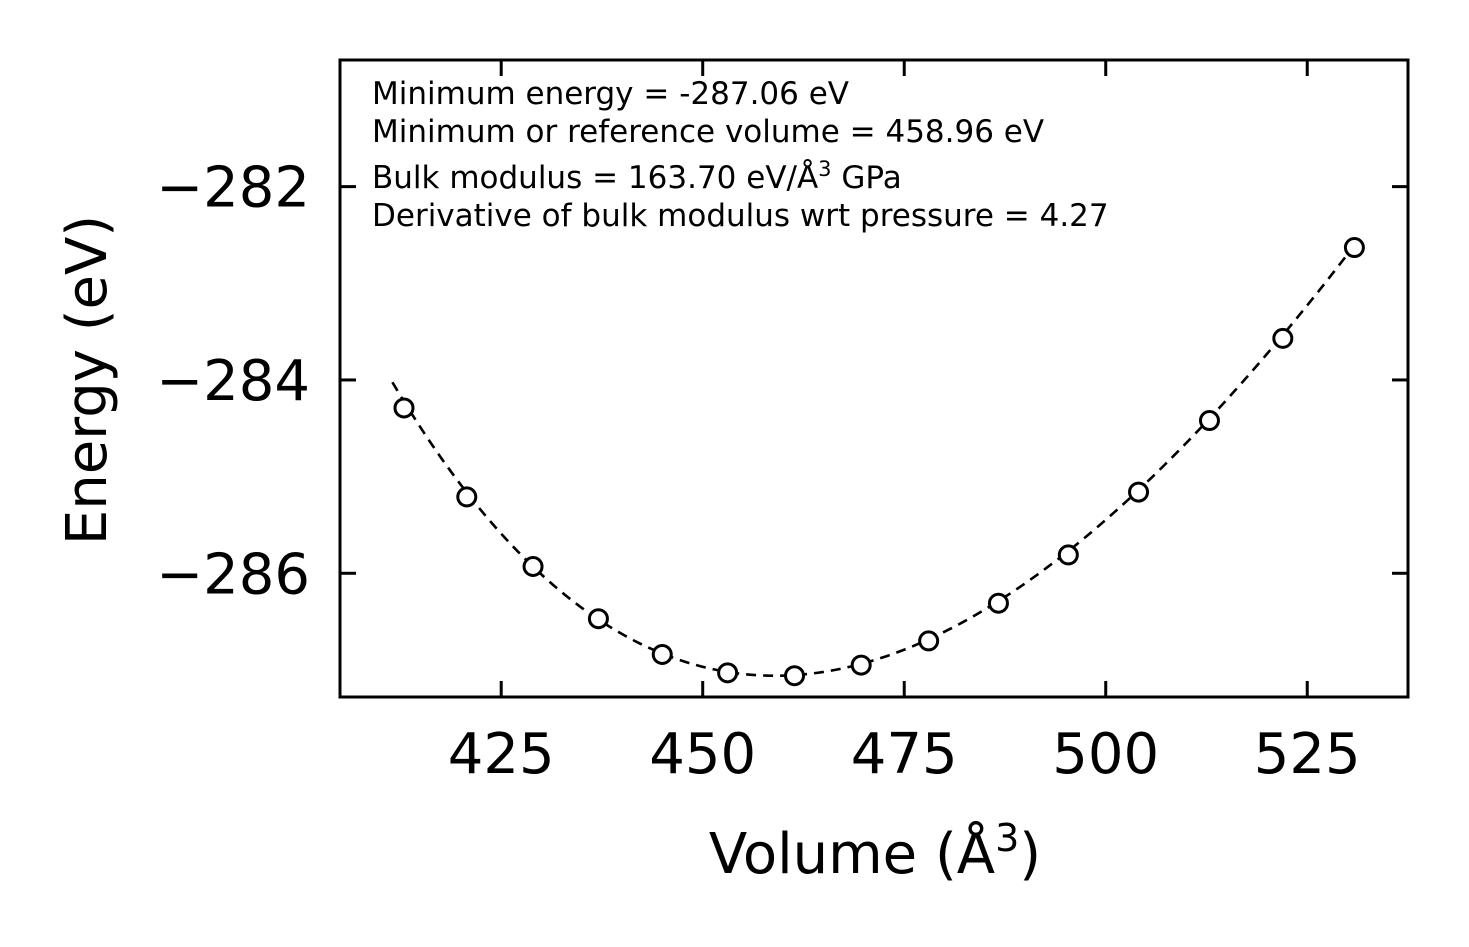  Describe the element at coordinates (233, 188) in the screenshot. I see `y-tick-label: −282` at that location.